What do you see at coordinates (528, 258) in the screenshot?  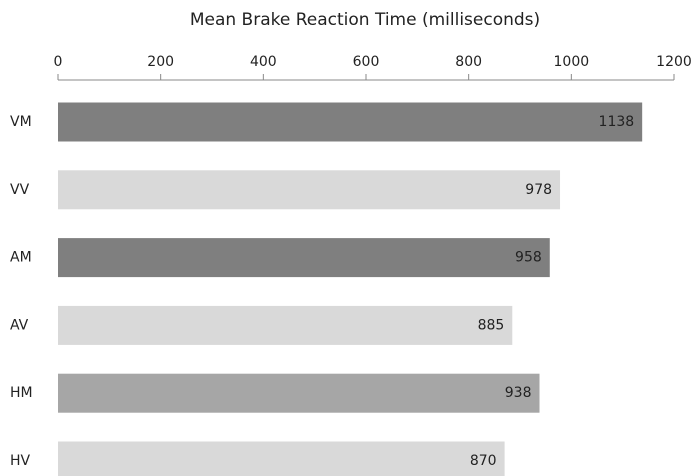 I see `value-label: 958` at bounding box center [528, 258].